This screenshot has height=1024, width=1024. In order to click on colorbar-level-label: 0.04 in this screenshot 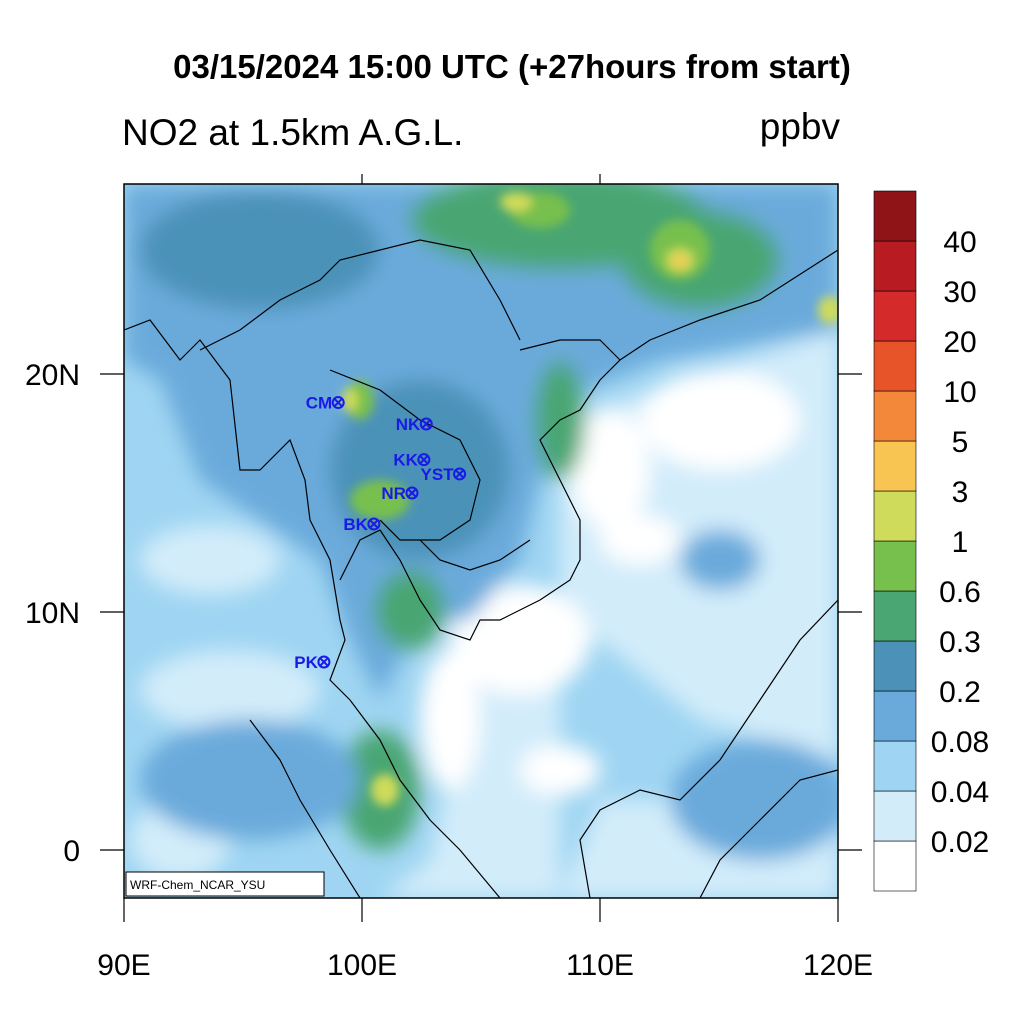, I will do `click(960, 792)`.